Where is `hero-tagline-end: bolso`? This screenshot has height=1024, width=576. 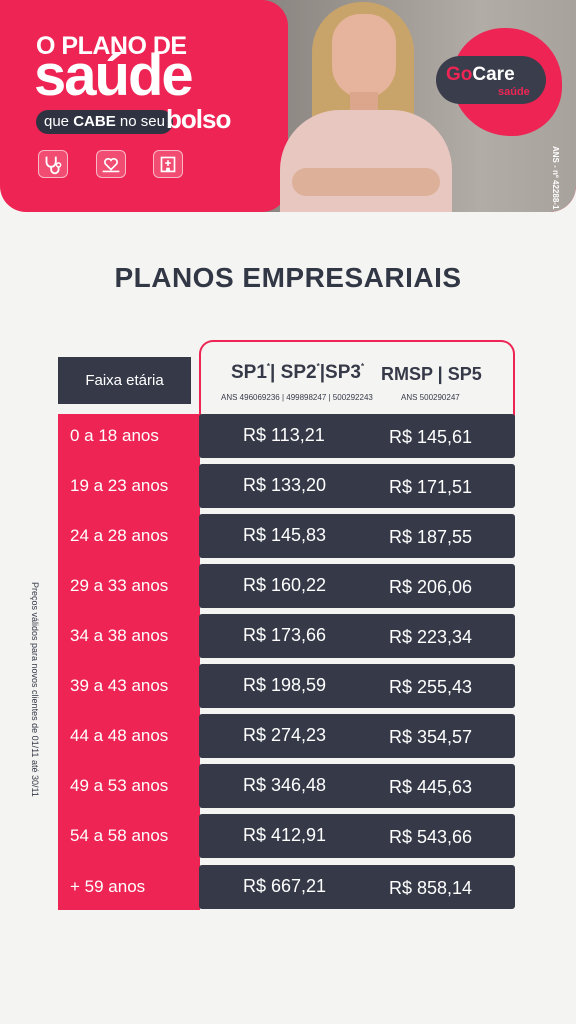
hero-tagline-end: bolso is located at coordinates (198, 119).